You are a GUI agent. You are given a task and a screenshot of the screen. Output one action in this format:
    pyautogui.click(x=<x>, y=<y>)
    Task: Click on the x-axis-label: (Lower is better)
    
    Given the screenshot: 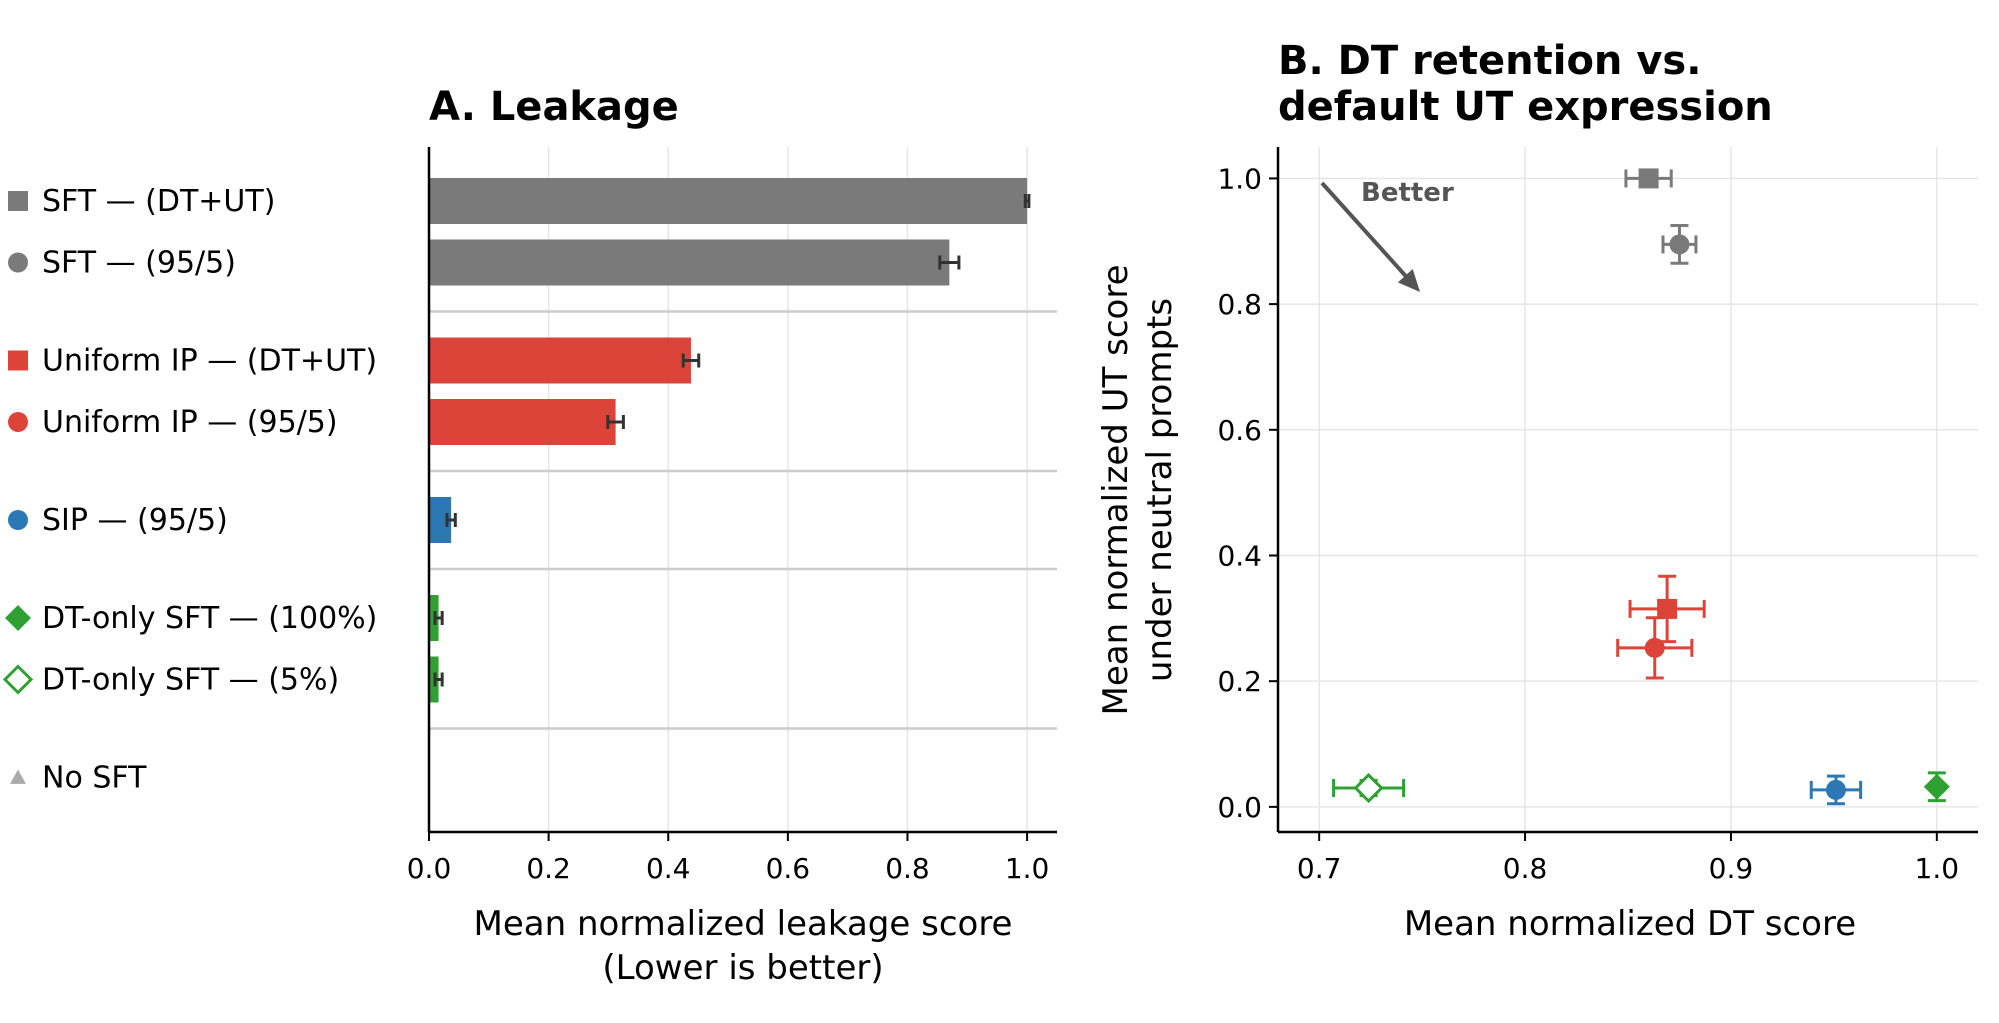 What is the action you would take?
    pyautogui.click(x=742, y=968)
    